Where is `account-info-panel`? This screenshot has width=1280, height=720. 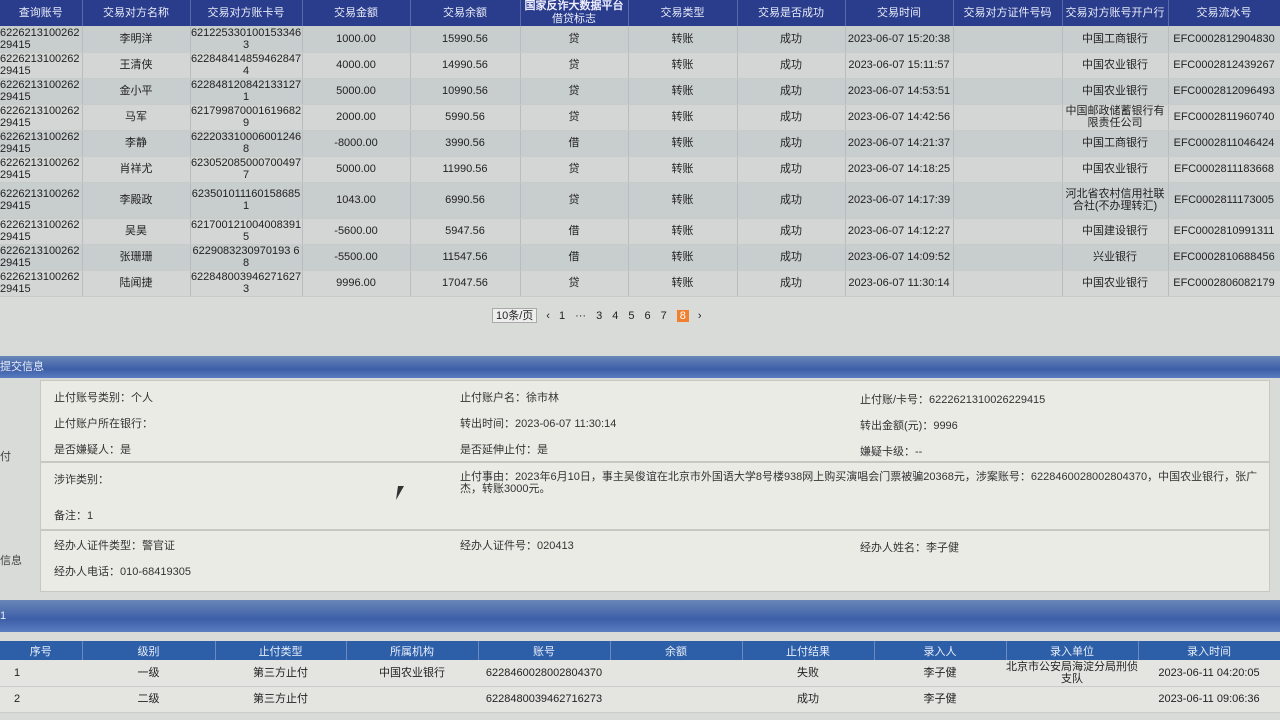 account-info-panel is located at coordinates (655, 421).